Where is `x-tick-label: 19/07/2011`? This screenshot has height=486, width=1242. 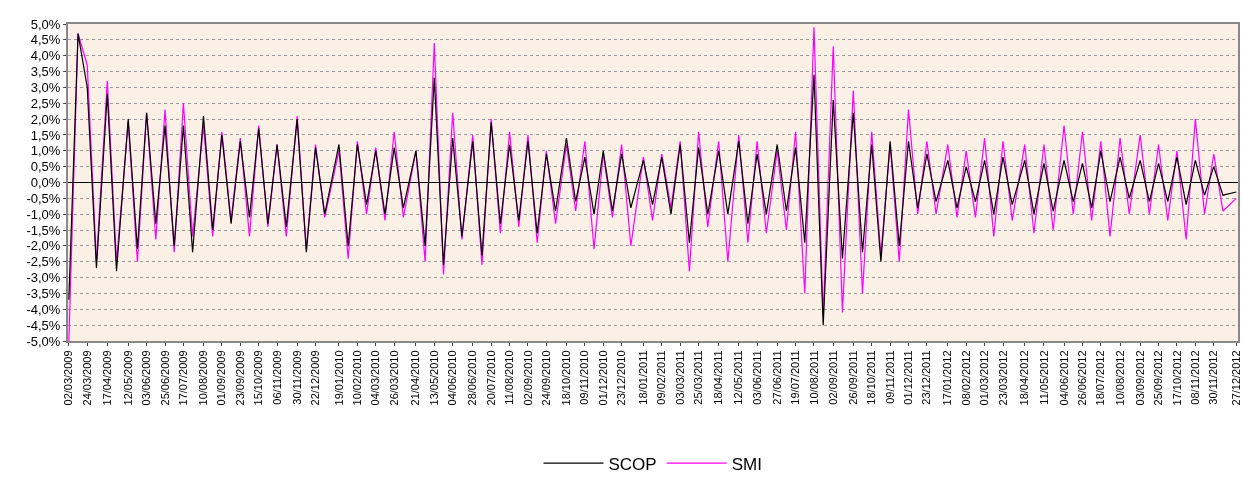
x-tick-label: 19/07/2011 is located at coordinates (795, 377).